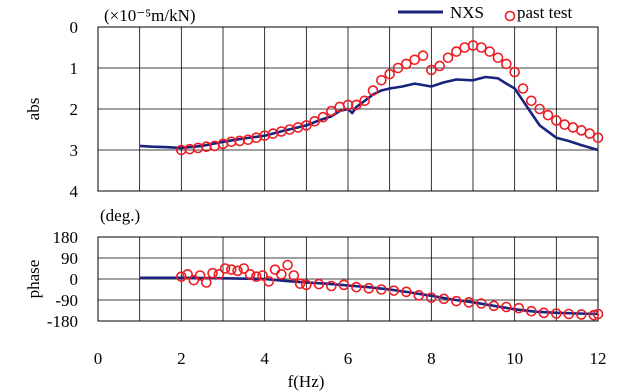 The image size is (617, 392). What do you see at coordinates (62, 279) in the screenshot?
I see `phase-y-tick-labels: 180 90 0 -90 -180` at bounding box center [62, 279].